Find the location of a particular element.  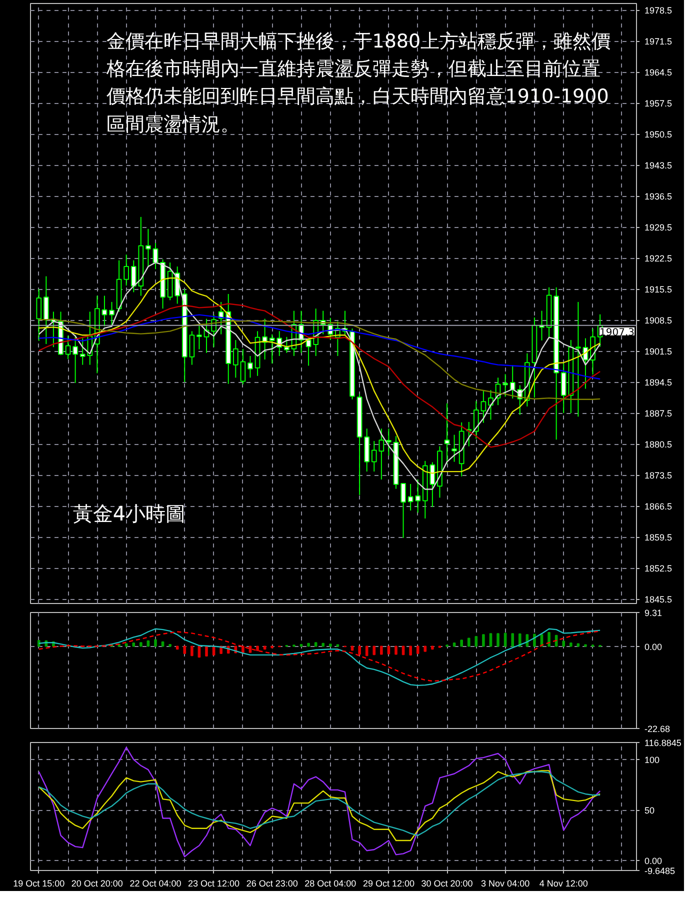

y-tick-label: 1901.5 is located at coordinates (658, 351).